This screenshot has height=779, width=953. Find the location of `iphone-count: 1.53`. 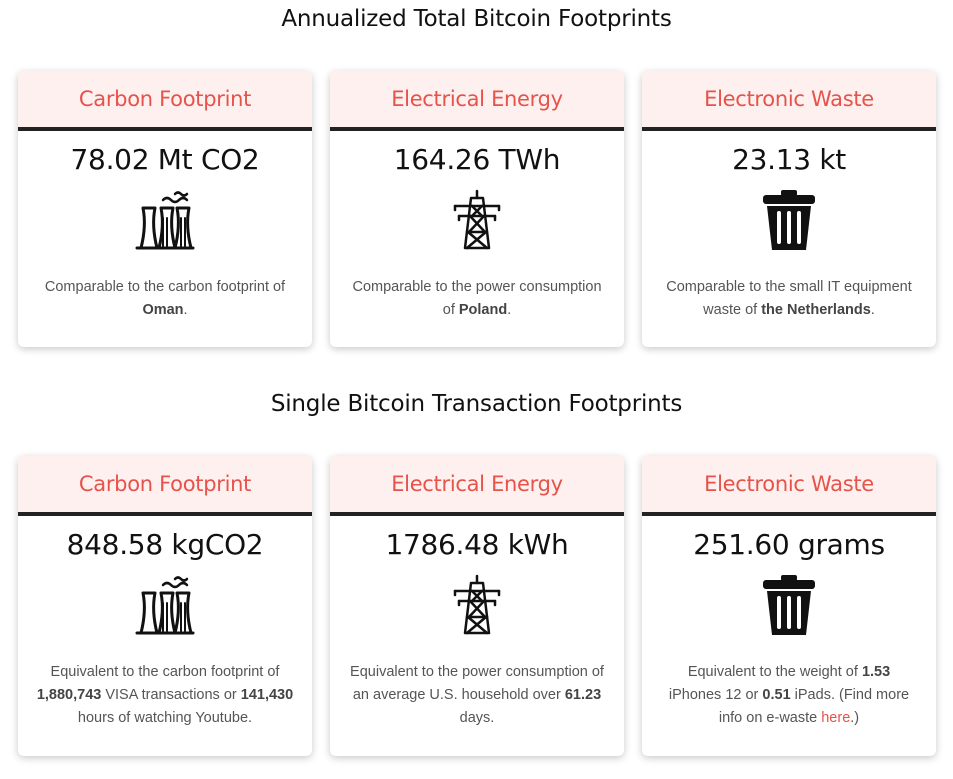

iphone-count: 1.53 is located at coordinates (876, 672).